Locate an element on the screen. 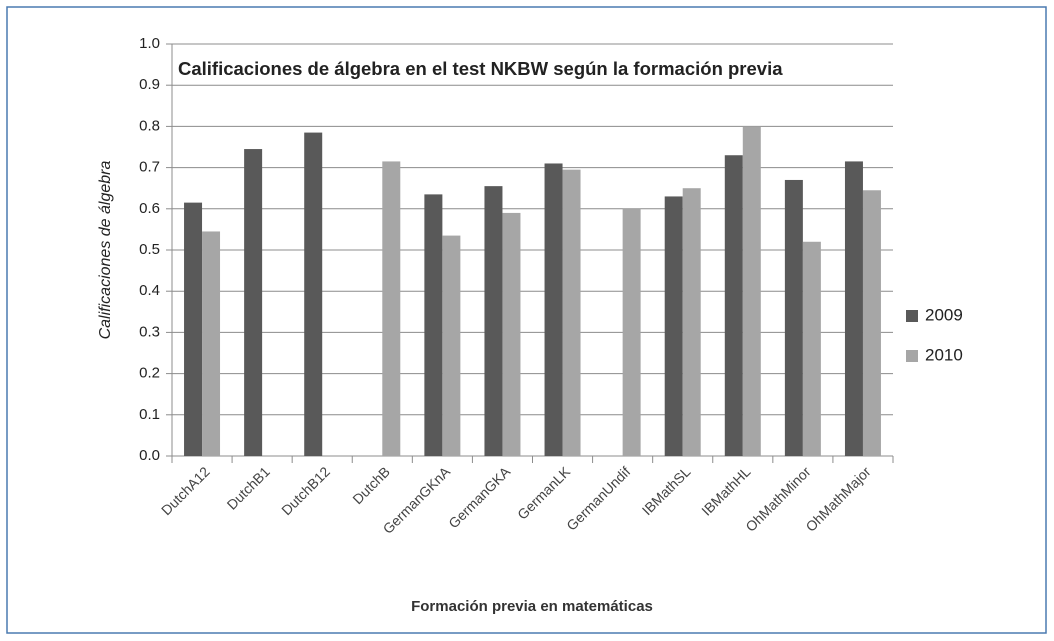  y-tick-label: 0.2 is located at coordinates (149, 373).